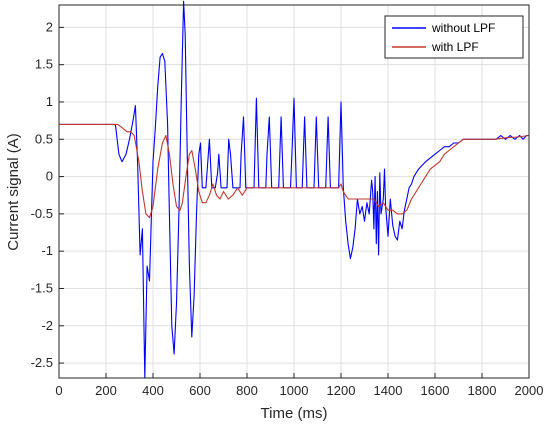 Image resolution: width=550 pixels, height=430 pixels. What do you see at coordinates (42, 213) in the screenshot?
I see `y-tick-label: -0.5` at bounding box center [42, 213].